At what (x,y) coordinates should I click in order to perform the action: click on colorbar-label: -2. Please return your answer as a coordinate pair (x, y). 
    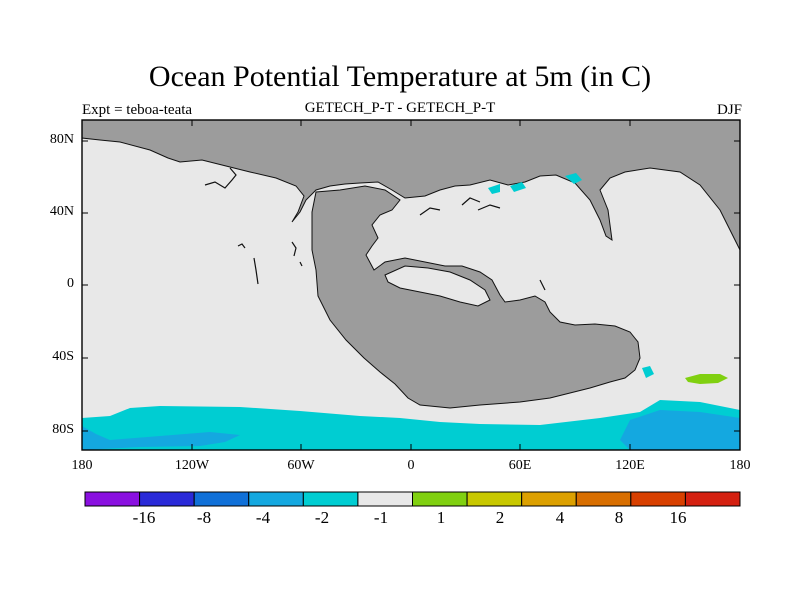
    Looking at the image, I should click on (322, 517).